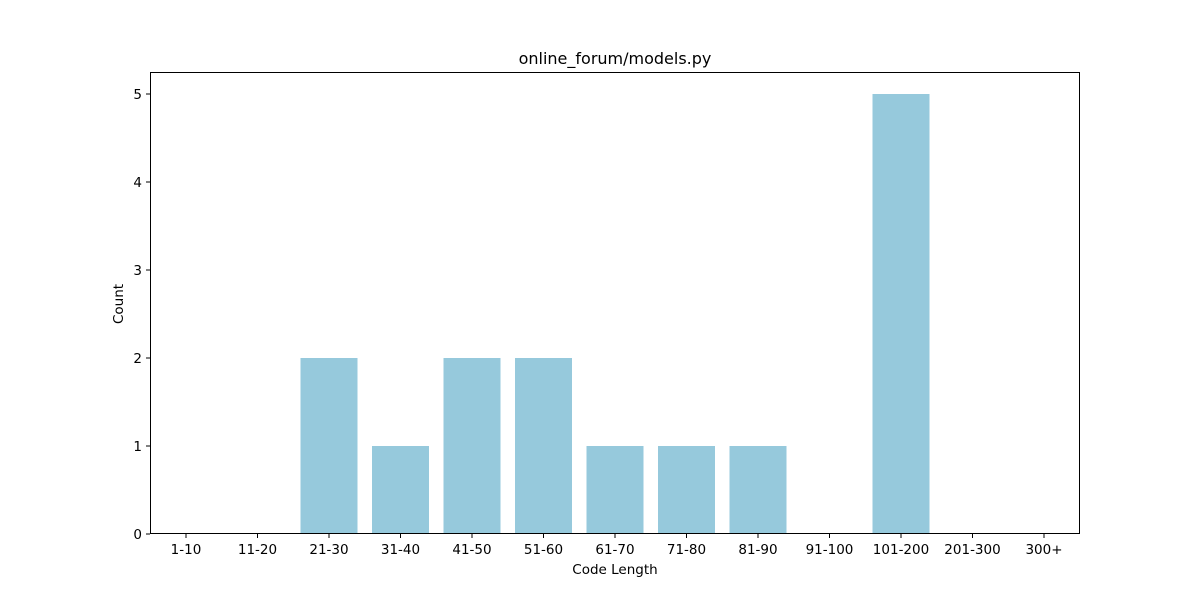  Describe the element at coordinates (614, 550) in the screenshot. I see `x-tick-label: 61-70` at that location.